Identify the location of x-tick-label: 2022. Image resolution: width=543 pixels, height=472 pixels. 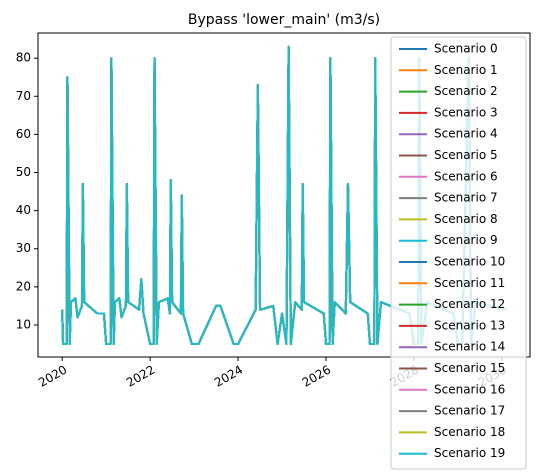
(140, 376).